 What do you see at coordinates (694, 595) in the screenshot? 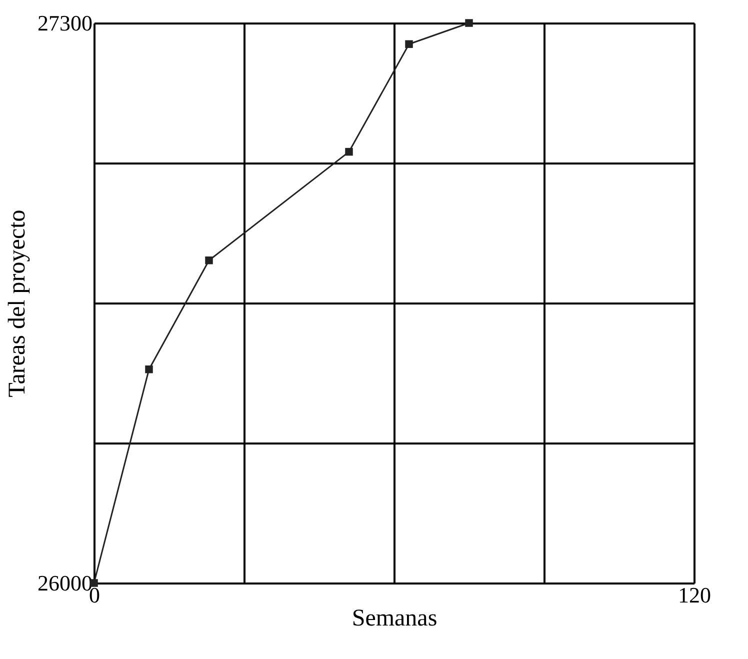
I see `x-tick-label: 120` at bounding box center [694, 595].